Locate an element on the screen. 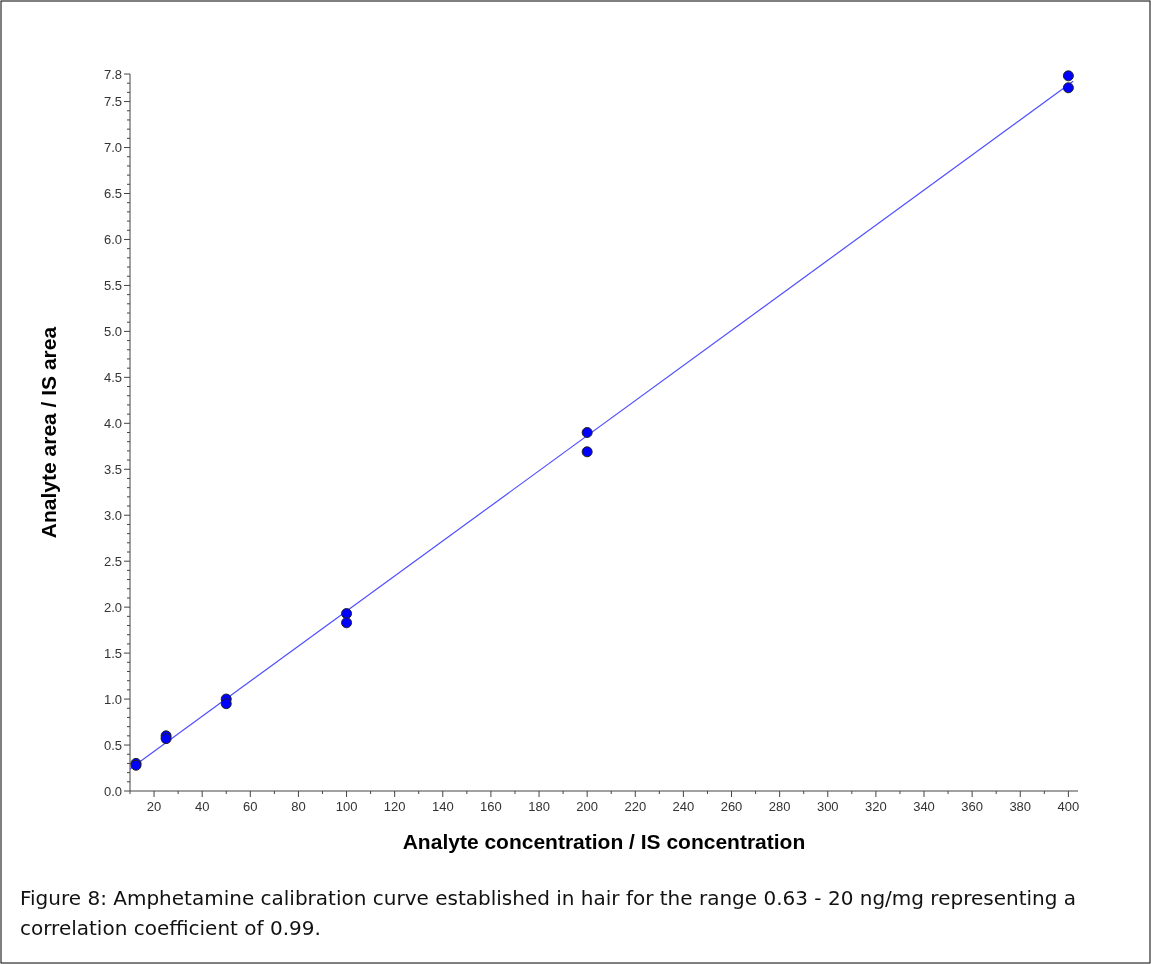 Image resolution: width=1151 pixels, height=964 pixels. x-tick-label: 40 is located at coordinates (202, 806).